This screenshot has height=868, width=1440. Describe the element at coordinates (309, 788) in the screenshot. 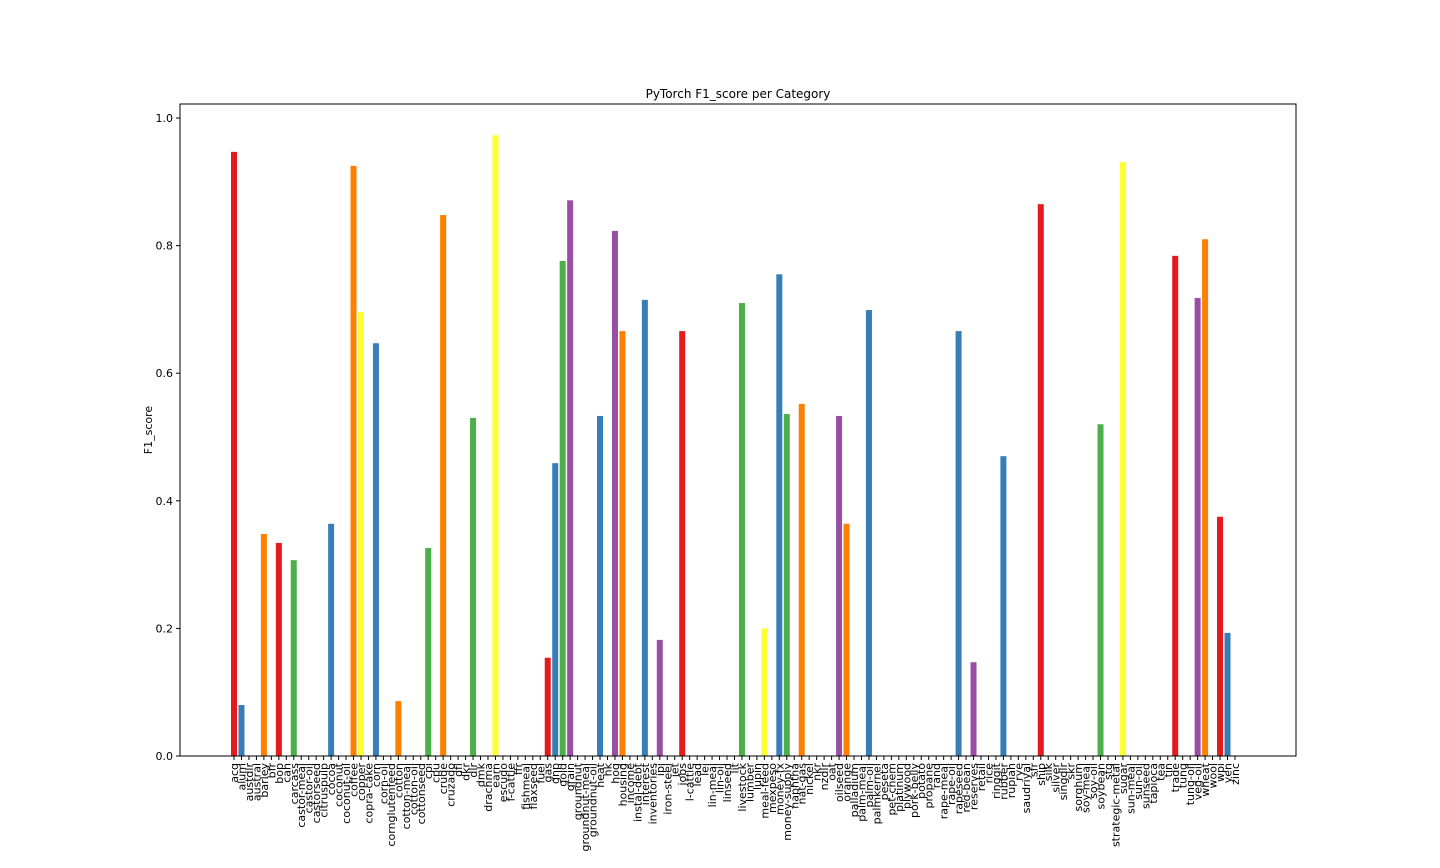

I see `x-tick-label: castor-oil` at that location.